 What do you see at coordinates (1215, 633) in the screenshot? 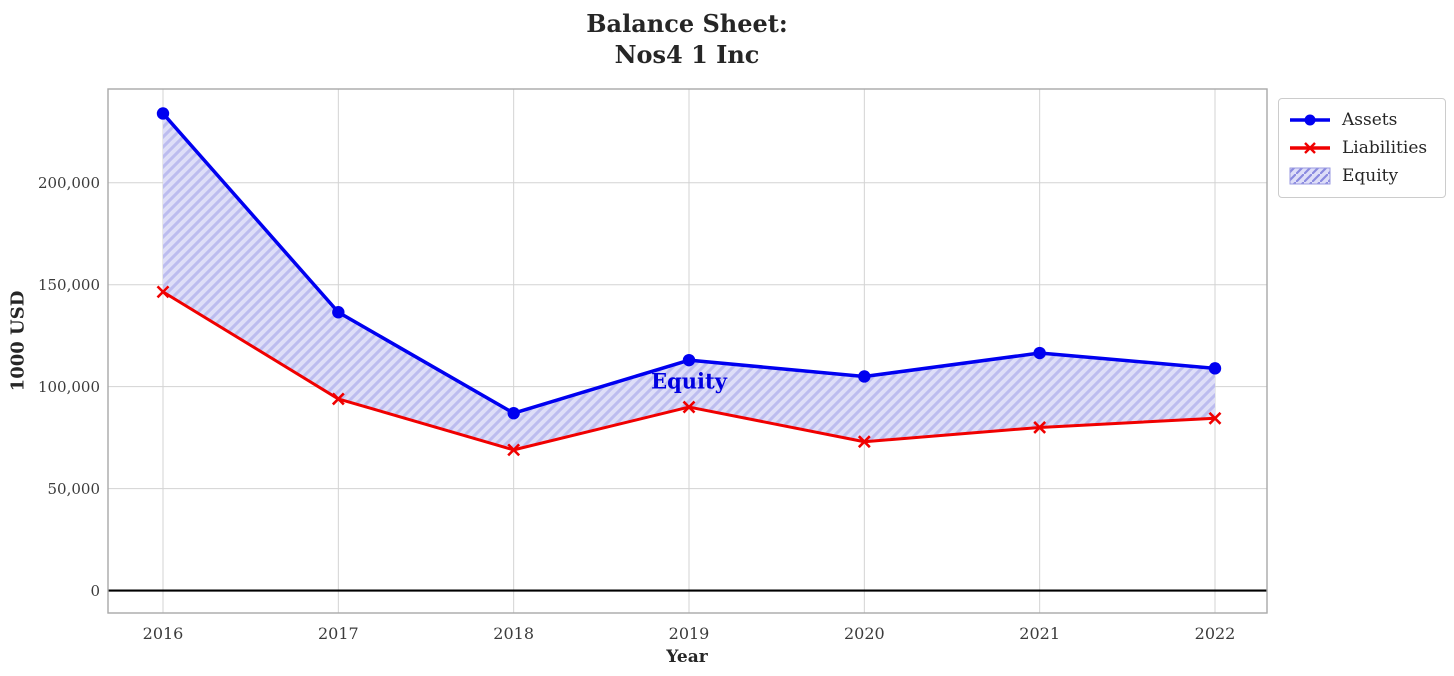
I see `x-tick-label: 2022` at bounding box center [1215, 633].